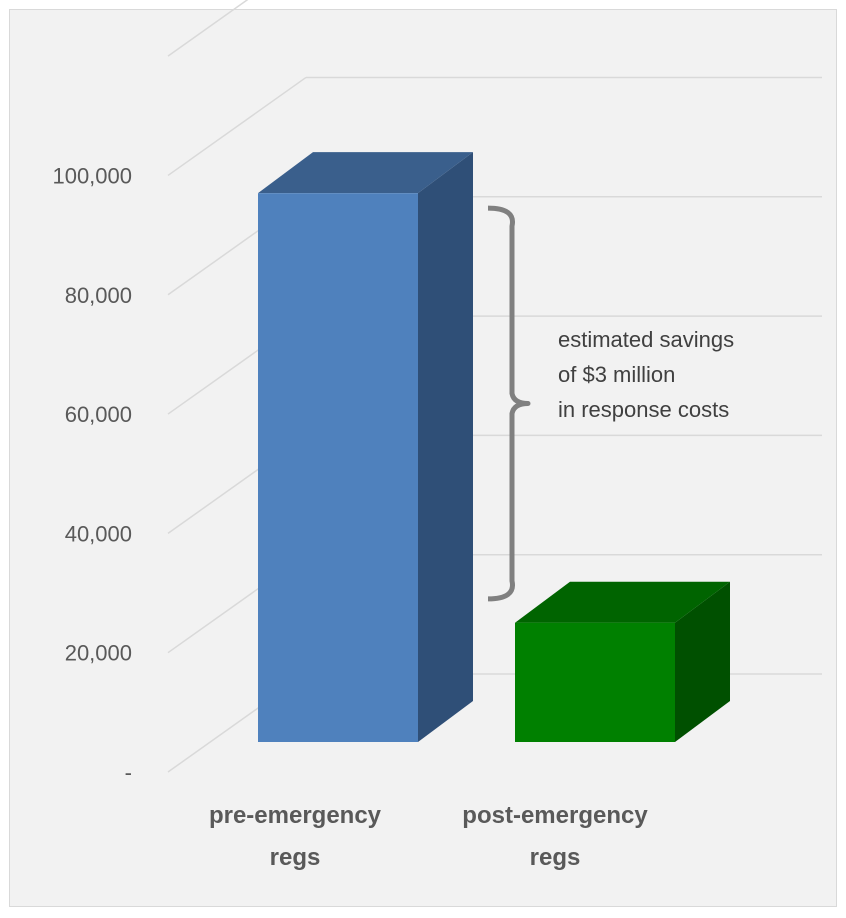 The width and height of the screenshot is (846, 918). I want to click on y-tick-label: 40,000, so click(98, 533).